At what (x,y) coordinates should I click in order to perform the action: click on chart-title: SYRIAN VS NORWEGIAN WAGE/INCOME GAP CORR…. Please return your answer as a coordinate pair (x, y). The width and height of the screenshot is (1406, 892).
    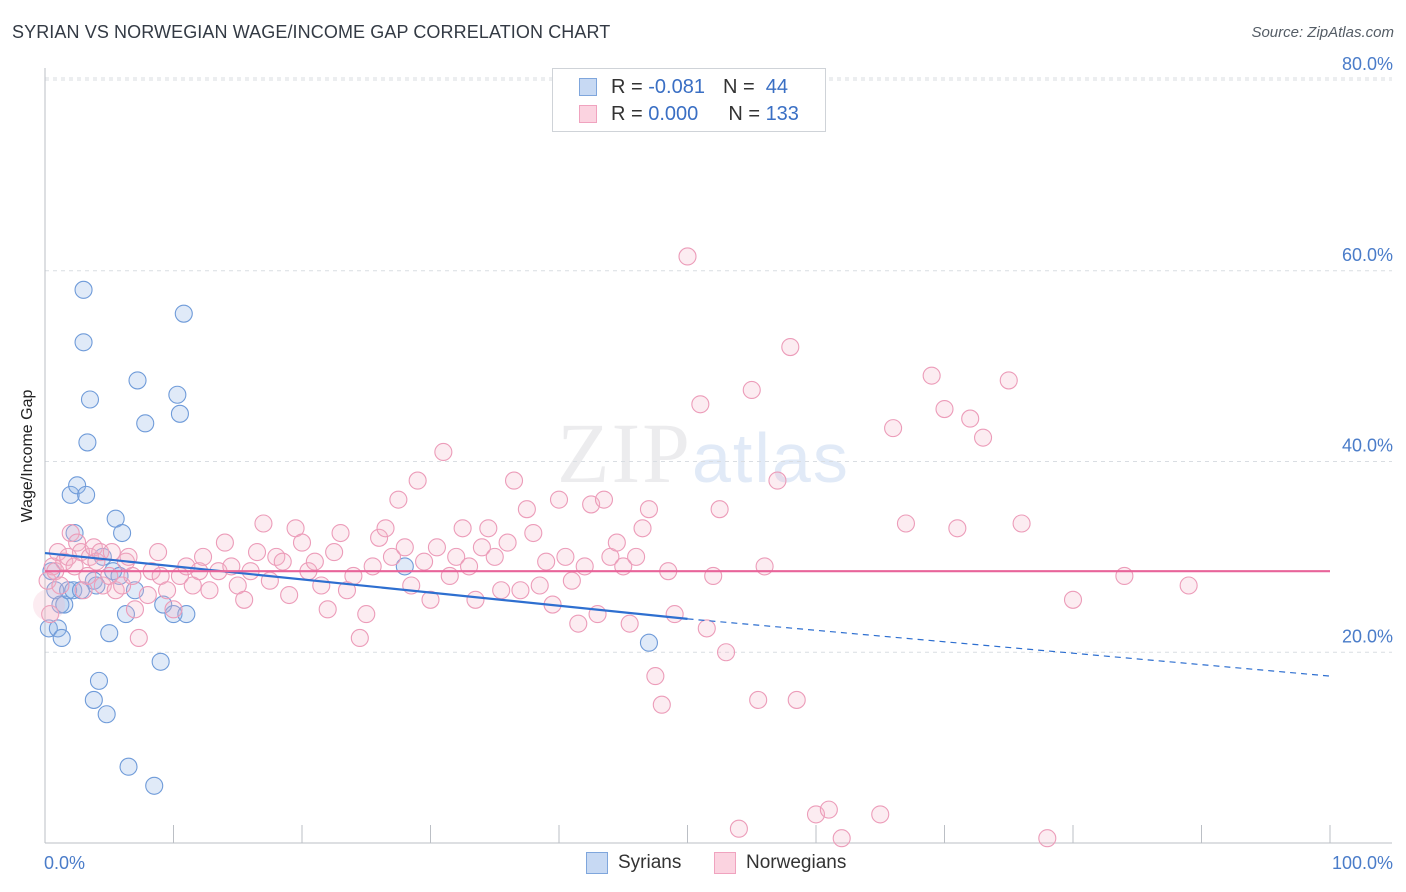
    Looking at the image, I should click on (311, 32).